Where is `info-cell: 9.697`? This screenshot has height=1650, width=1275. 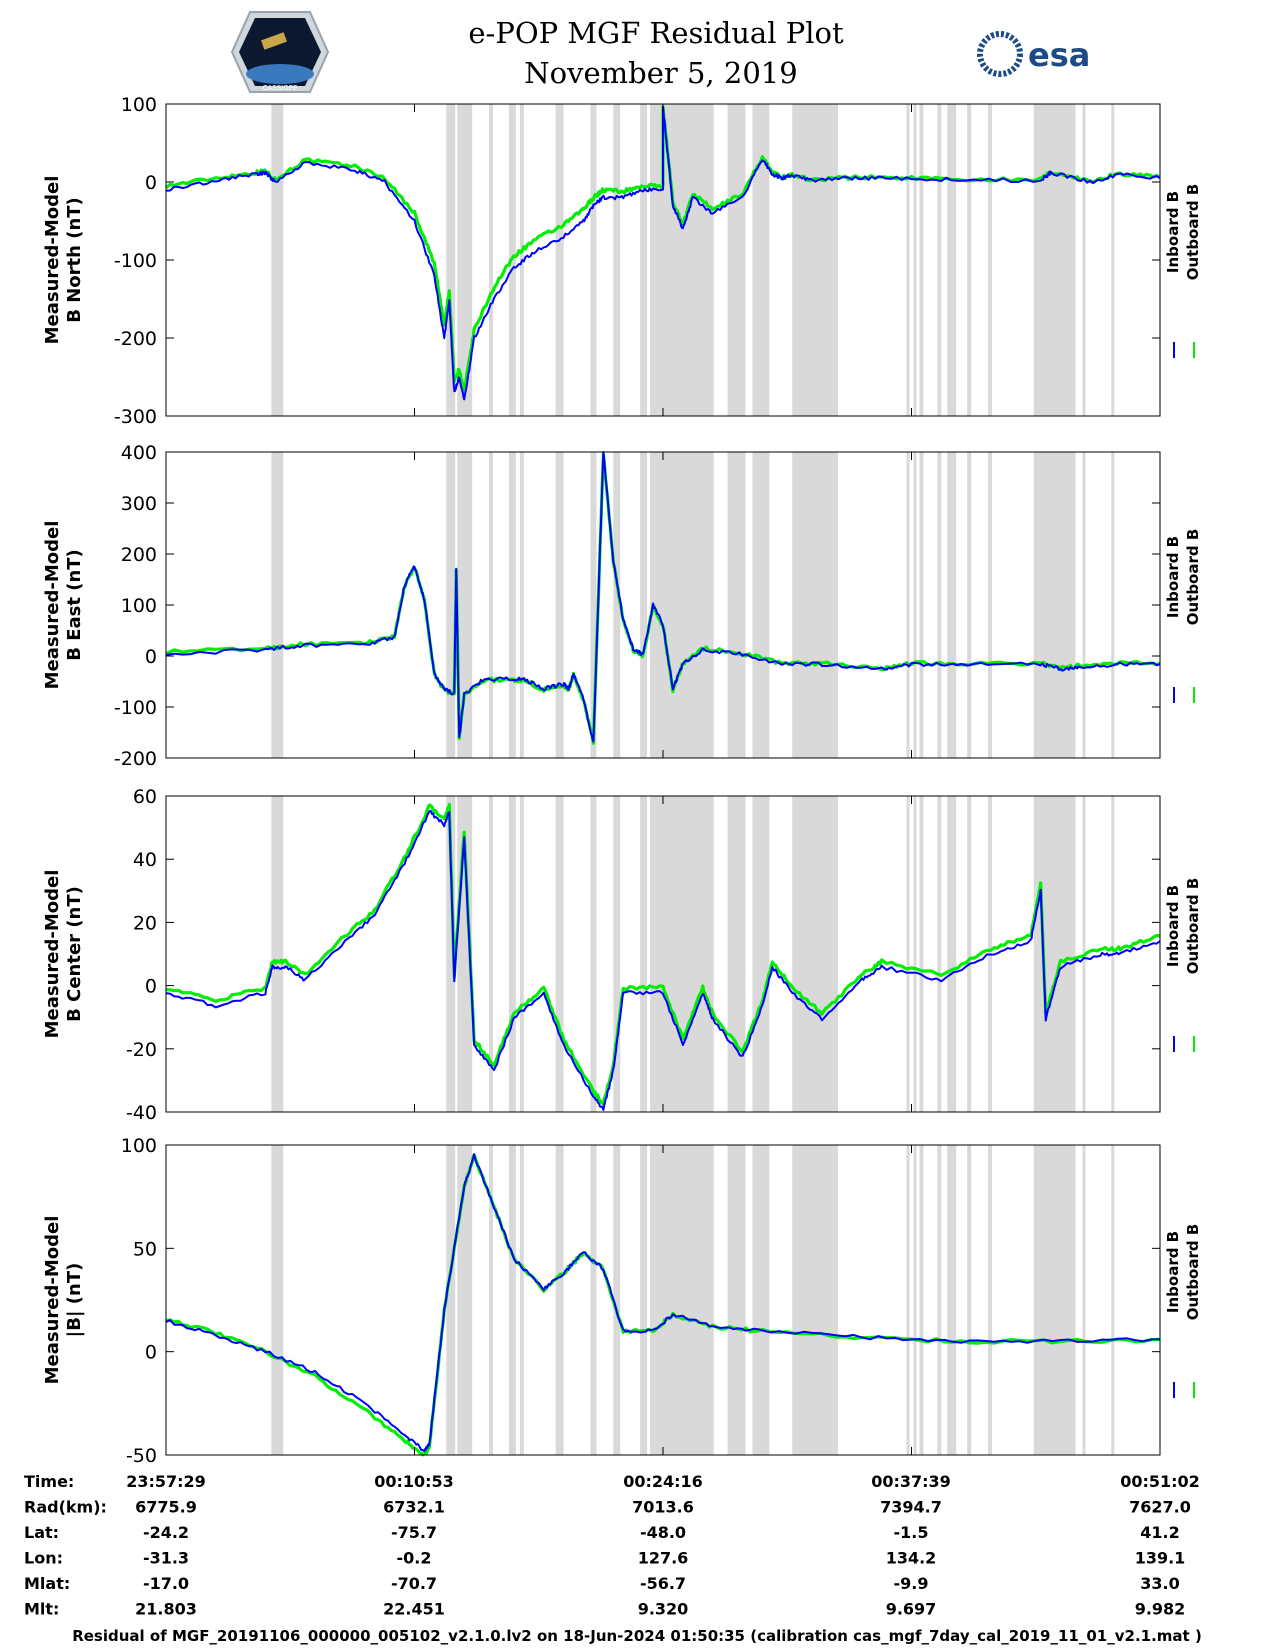 info-cell: 9.697 is located at coordinates (911, 1609).